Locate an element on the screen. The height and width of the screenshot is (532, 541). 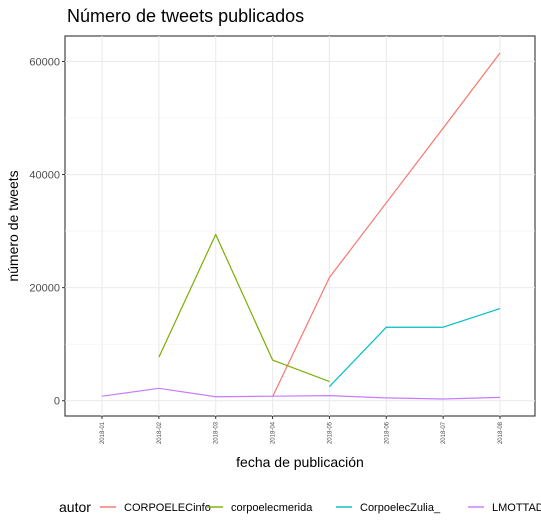
chart-title: Número de tweets publicados is located at coordinates (185, 16).